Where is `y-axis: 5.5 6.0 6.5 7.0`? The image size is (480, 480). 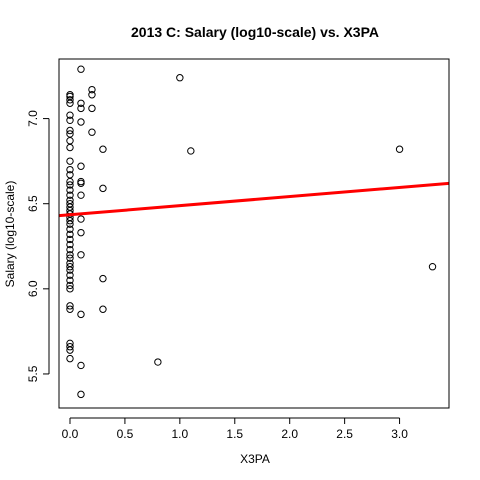 y-axis: 5.5 6.0 6.5 7.0 is located at coordinates (38, 246).